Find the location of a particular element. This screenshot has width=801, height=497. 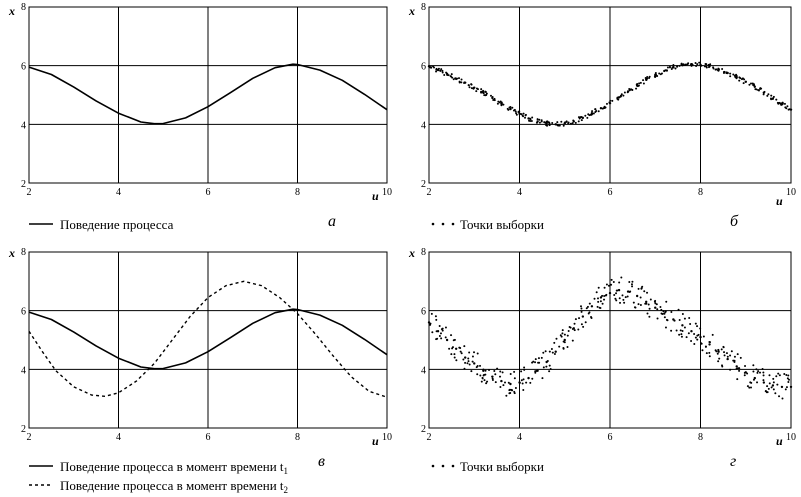

y-axis-label: x is located at coordinates (11, 253).